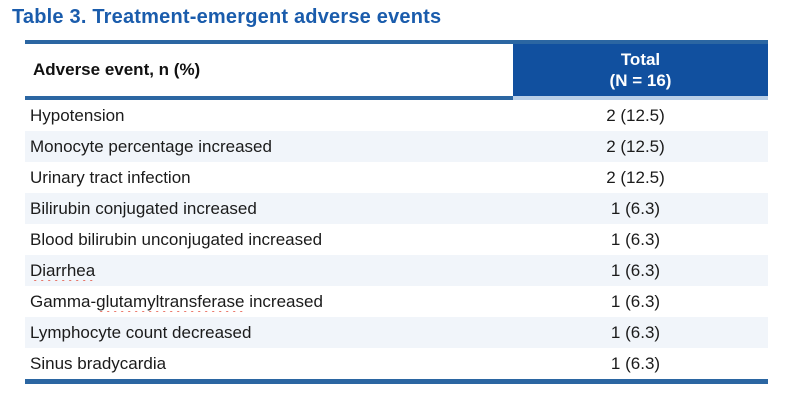 Image resolution: width=786 pixels, height=402 pixels. What do you see at coordinates (110, 177) in the screenshot?
I see `event-text: Urinary tract infection` at bounding box center [110, 177].